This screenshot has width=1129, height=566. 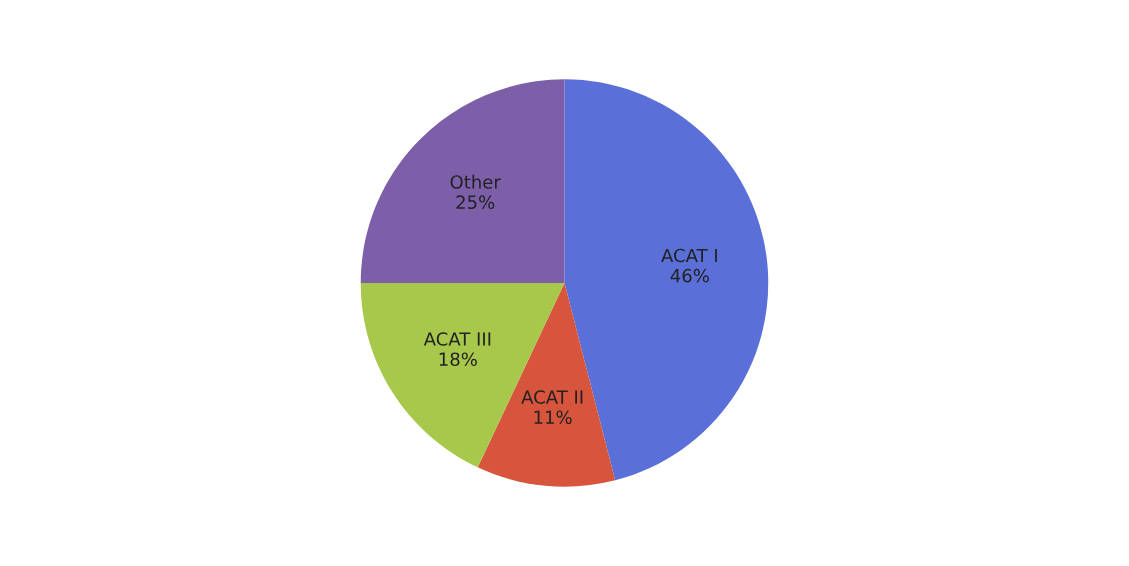 I want to click on data-label: 11%, so click(x=553, y=417).